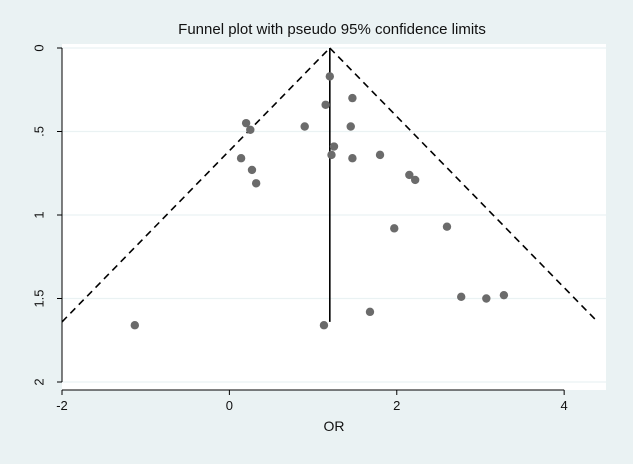 Image resolution: width=633 pixels, height=464 pixels. I want to click on y-tick-label: 1.5, so click(38, 298).